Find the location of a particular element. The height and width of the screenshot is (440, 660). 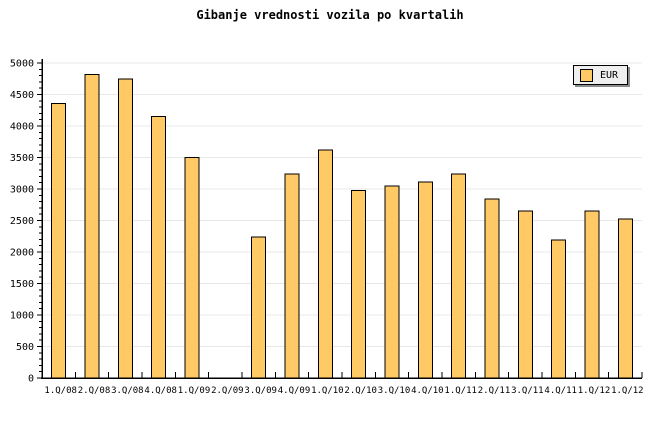

y-axis-tick-label: 5000 is located at coordinates (22, 64).